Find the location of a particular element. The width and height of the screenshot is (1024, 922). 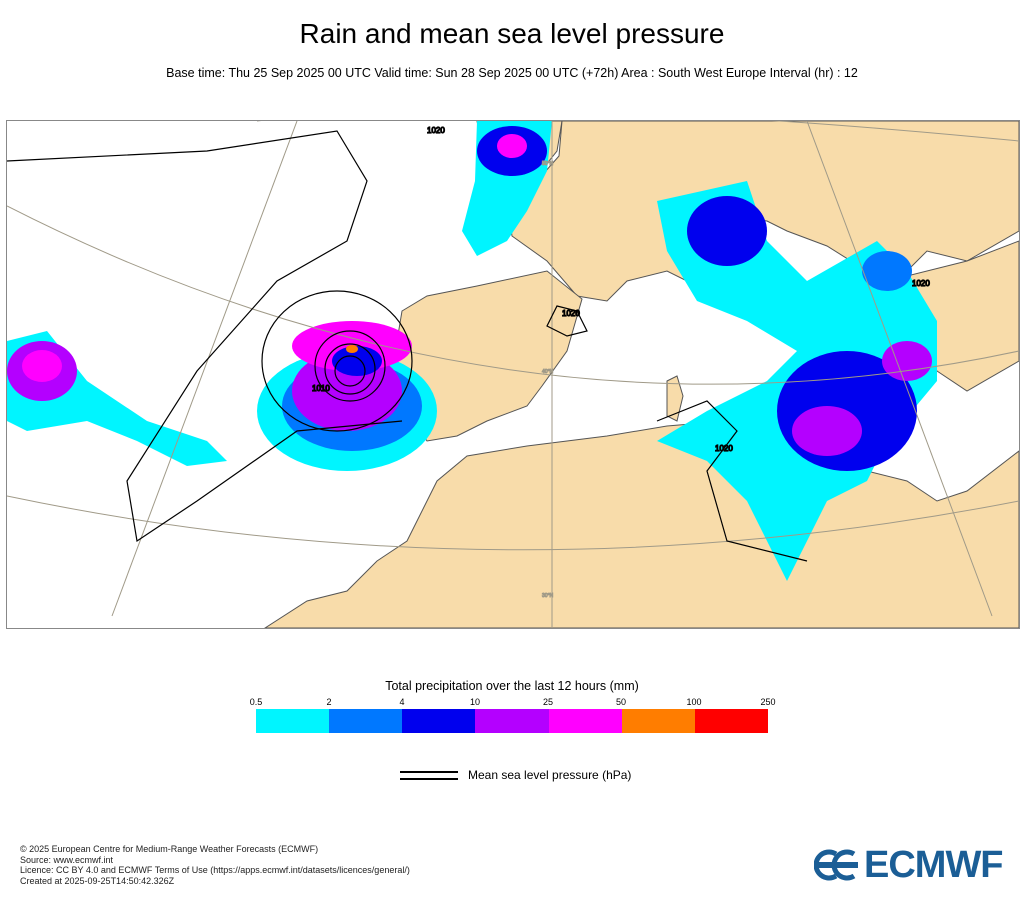

legend-tick: 25 is located at coordinates (548, 702).